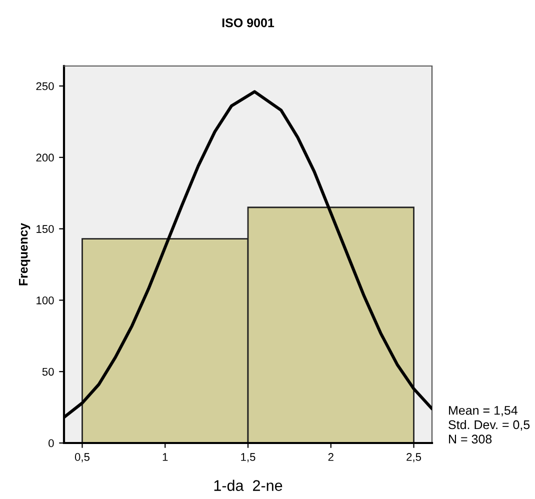 The height and width of the screenshot is (499, 535). I want to click on y-tick-label: 100, so click(45, 300).